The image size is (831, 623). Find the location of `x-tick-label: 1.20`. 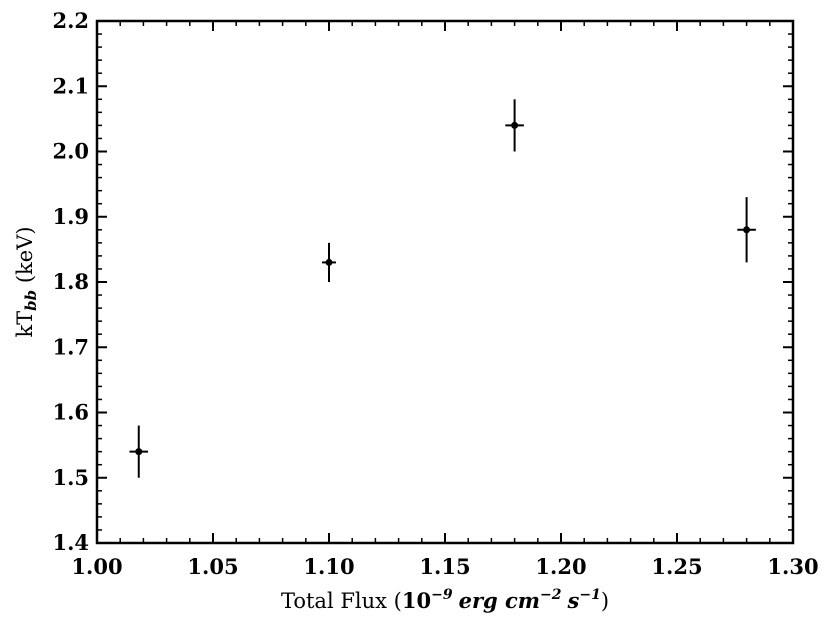

x-tick-label: 1.20 is located at coordinates (560, 566).